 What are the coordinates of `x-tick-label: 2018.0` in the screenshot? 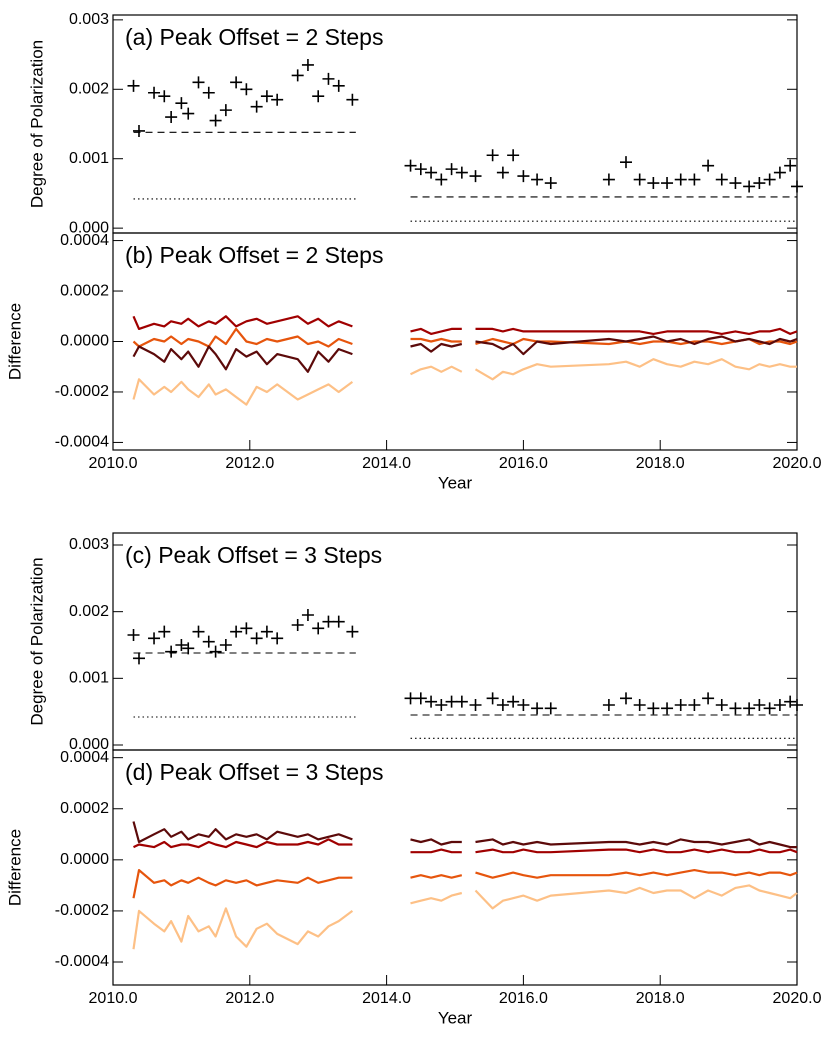 It's located at (660, 998).